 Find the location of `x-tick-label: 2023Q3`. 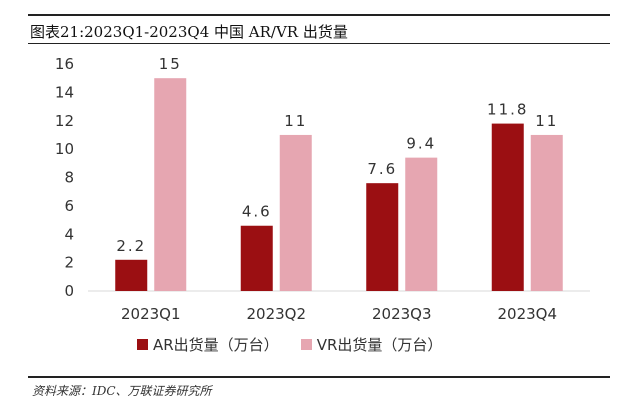

x-tick-label: 2023Q3 is located at coordinates (402, 314).